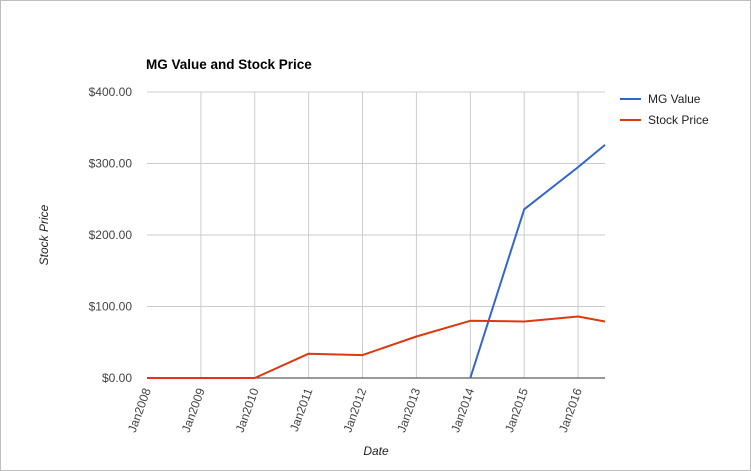 Image resolution: width=751 pixels, height=471 pixels. I want to click on legend: MG Value Stock Price, so click(664, 109).